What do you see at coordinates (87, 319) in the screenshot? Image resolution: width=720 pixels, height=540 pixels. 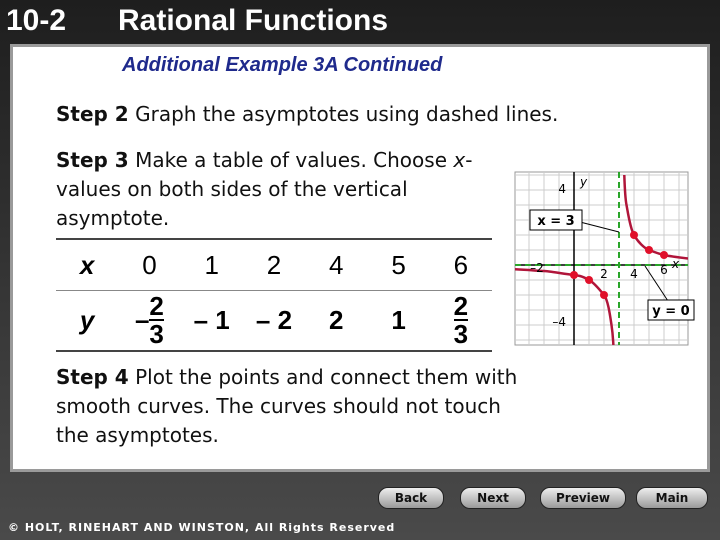 I see `row-header: y` at bounding box center [87, 319].